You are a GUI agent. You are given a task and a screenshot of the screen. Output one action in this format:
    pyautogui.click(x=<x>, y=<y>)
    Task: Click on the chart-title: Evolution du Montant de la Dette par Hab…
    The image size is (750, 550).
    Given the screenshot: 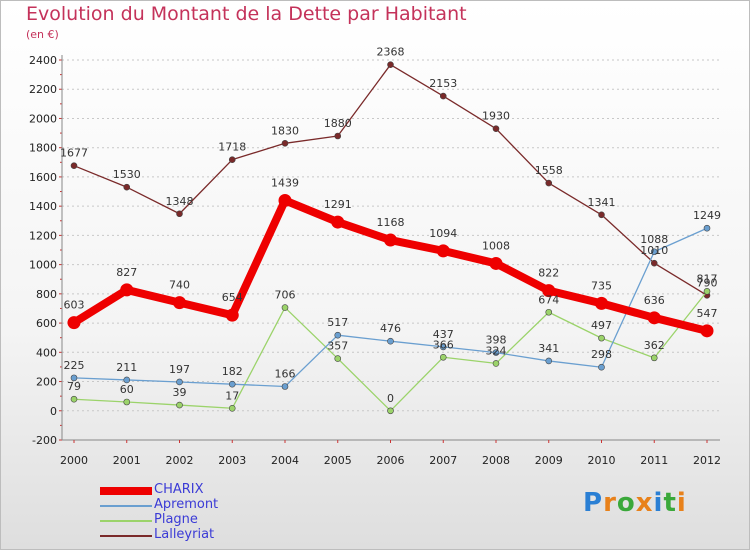 What is the action you would take?
    pyautogui.click(x=246, y=14)
    